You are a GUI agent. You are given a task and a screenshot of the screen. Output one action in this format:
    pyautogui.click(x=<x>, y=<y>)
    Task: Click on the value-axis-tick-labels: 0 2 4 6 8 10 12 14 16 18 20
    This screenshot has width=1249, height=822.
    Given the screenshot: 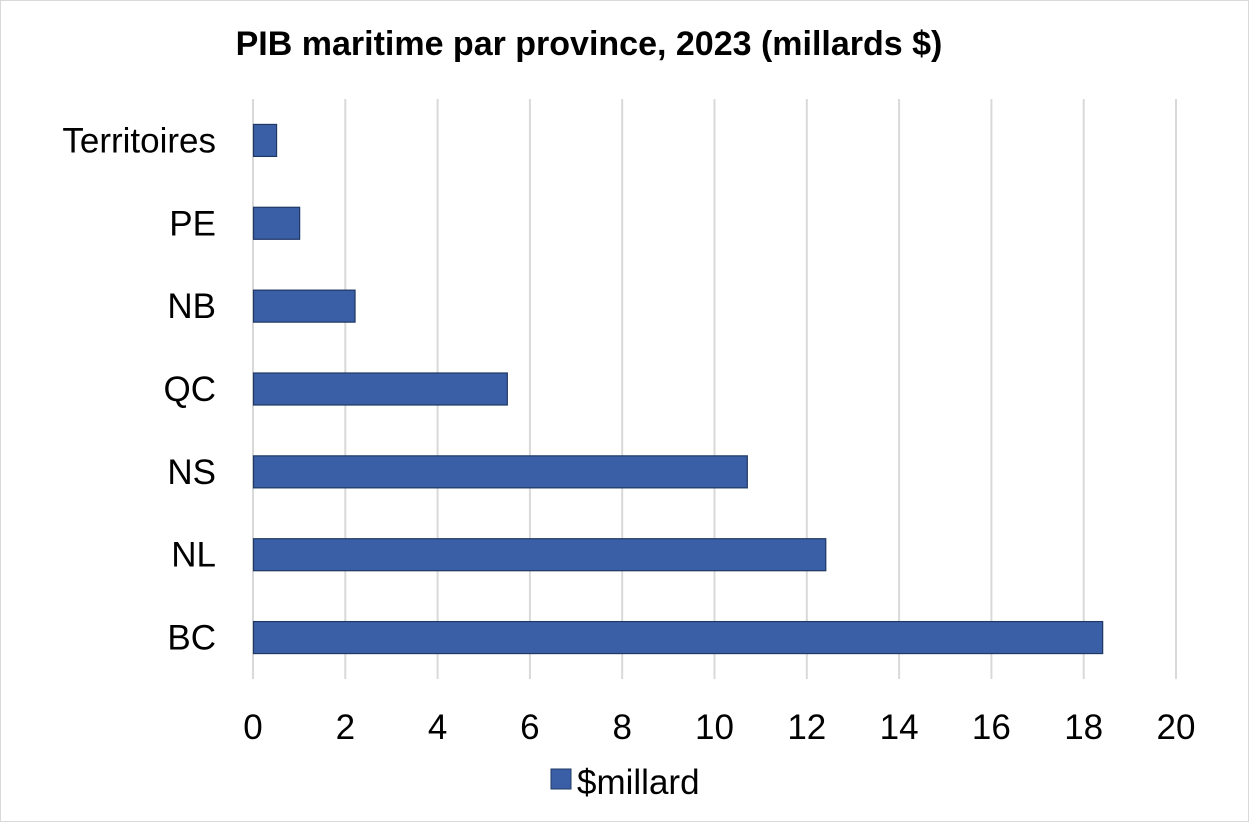 What is the action you would take?
    pyautogui.click(x=719, y=727)
    